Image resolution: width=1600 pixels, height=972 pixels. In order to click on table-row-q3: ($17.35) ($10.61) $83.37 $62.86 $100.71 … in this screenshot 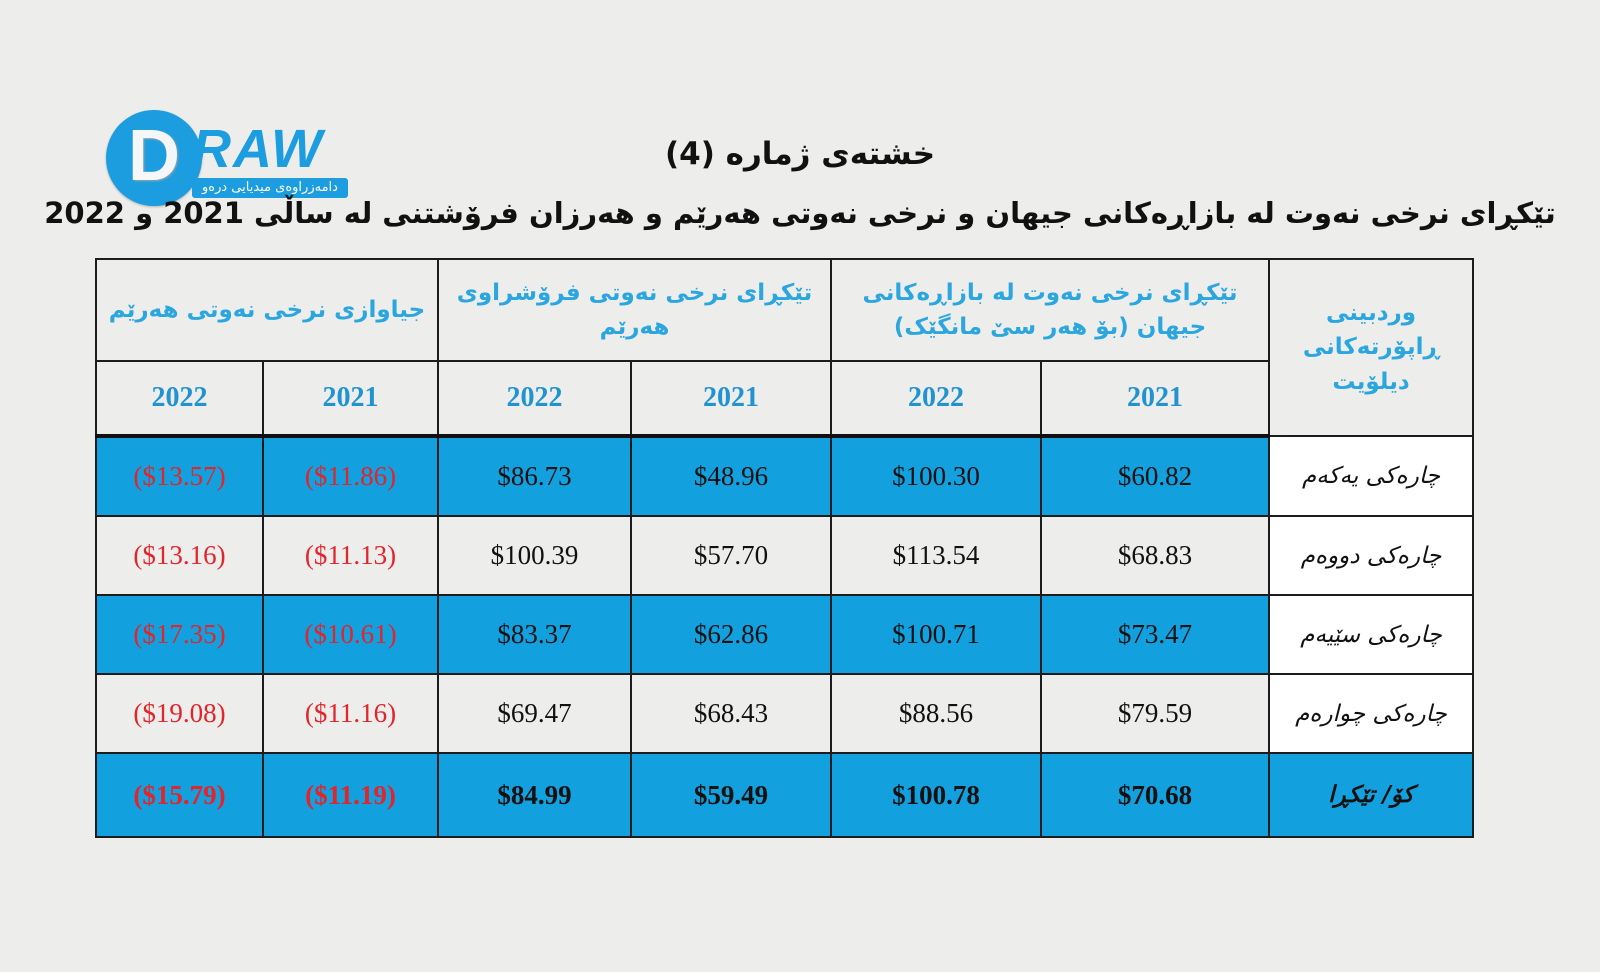, I will do `click(785, 634)`.